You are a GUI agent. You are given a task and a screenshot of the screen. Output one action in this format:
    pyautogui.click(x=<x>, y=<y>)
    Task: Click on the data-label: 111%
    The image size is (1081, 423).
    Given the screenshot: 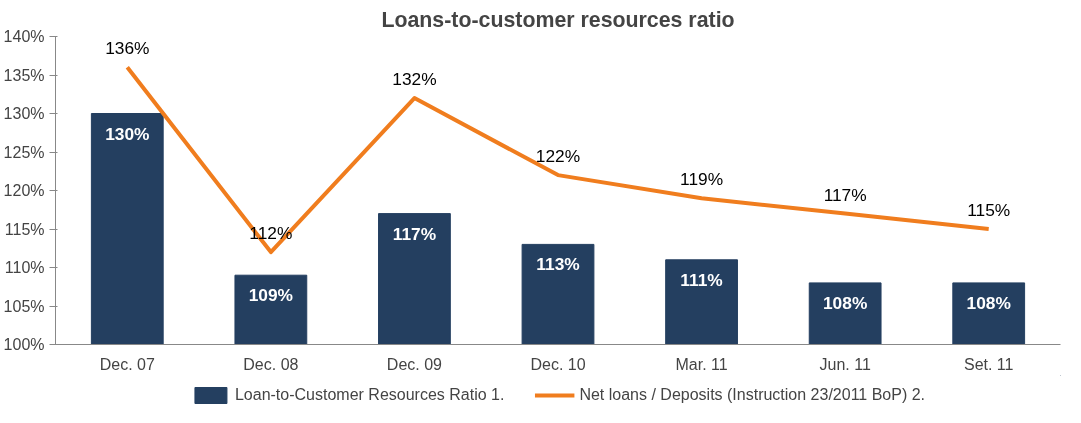 What is the action you would take?
    pyautogui.click(x=701, y=279)
    